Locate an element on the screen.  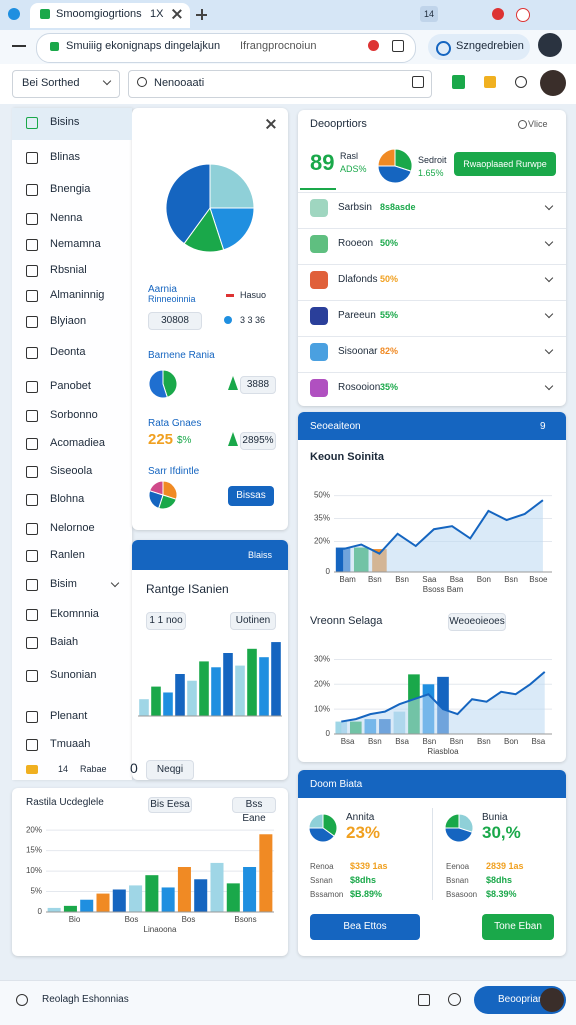
nav-item: Bisim is located at coordinates (63, 584).